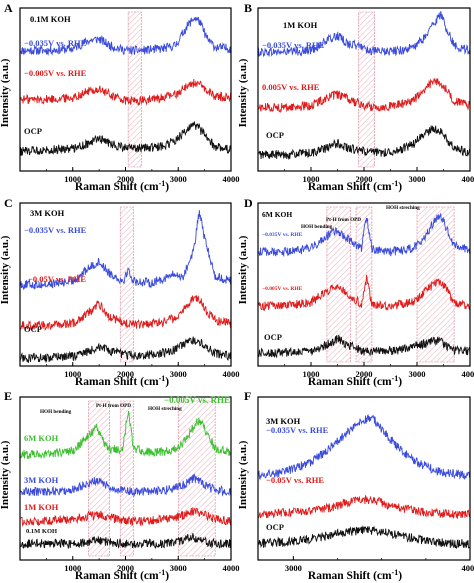 The width and height of the screenshot is (474, 583). Describe the element at coordinates (5, 474) in the screenshot. I see `y-axis-label-row3: Intensity (a.u.)` at that location.